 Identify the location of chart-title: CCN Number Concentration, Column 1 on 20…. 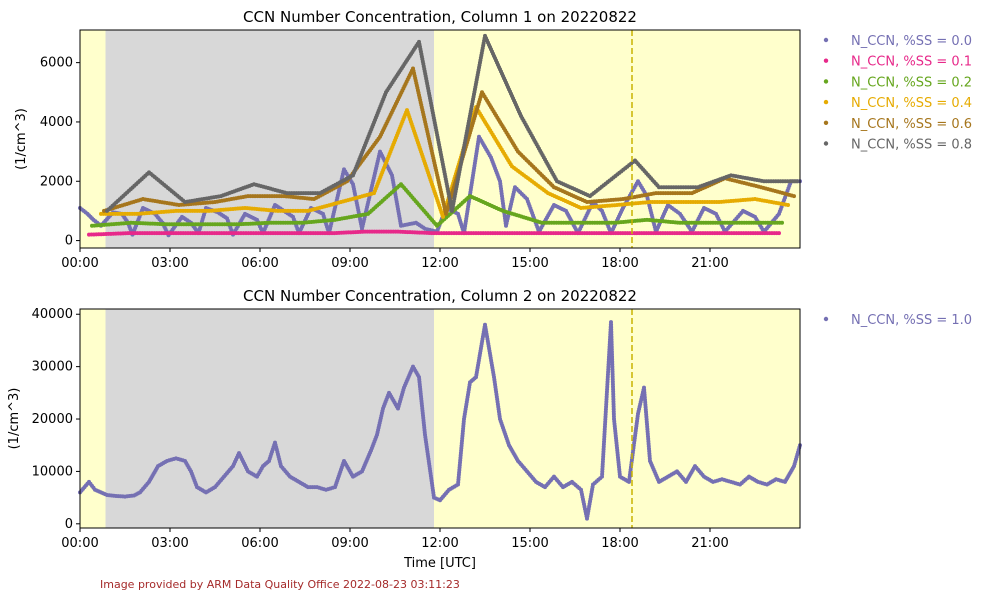
(440, 17).